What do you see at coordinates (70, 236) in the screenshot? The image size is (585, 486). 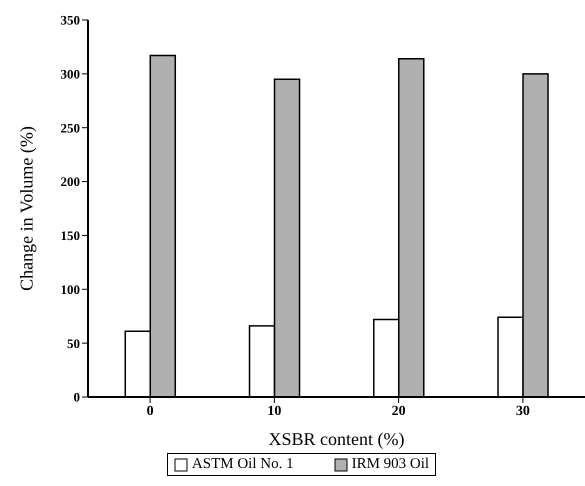 I see `y-tick-label: 150` at bounding box center [70, 236].